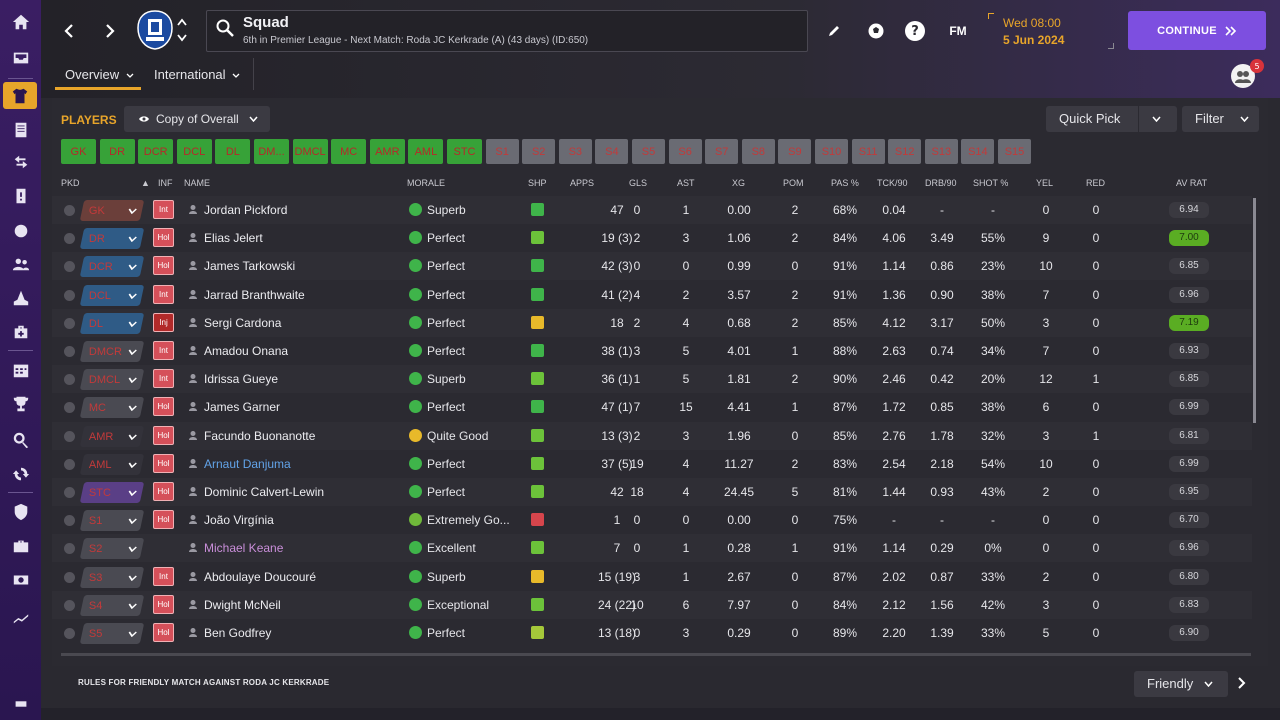 The width and height of the screenshot is (1280, 720). What do you see at coordinates (182, 22) in the screenshot?
I see `chevron-up-icon` at bounding box center [182, 22].